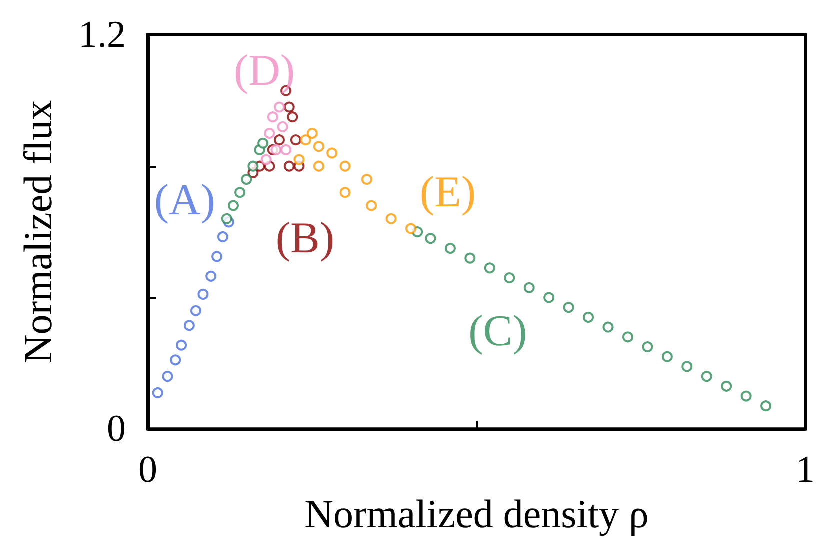 This screenshot has height=539, width=818. What do you see at coordinates (448, 191) in the screenshot?
I see `series-label: (E)` at bounding box center [448, 191].